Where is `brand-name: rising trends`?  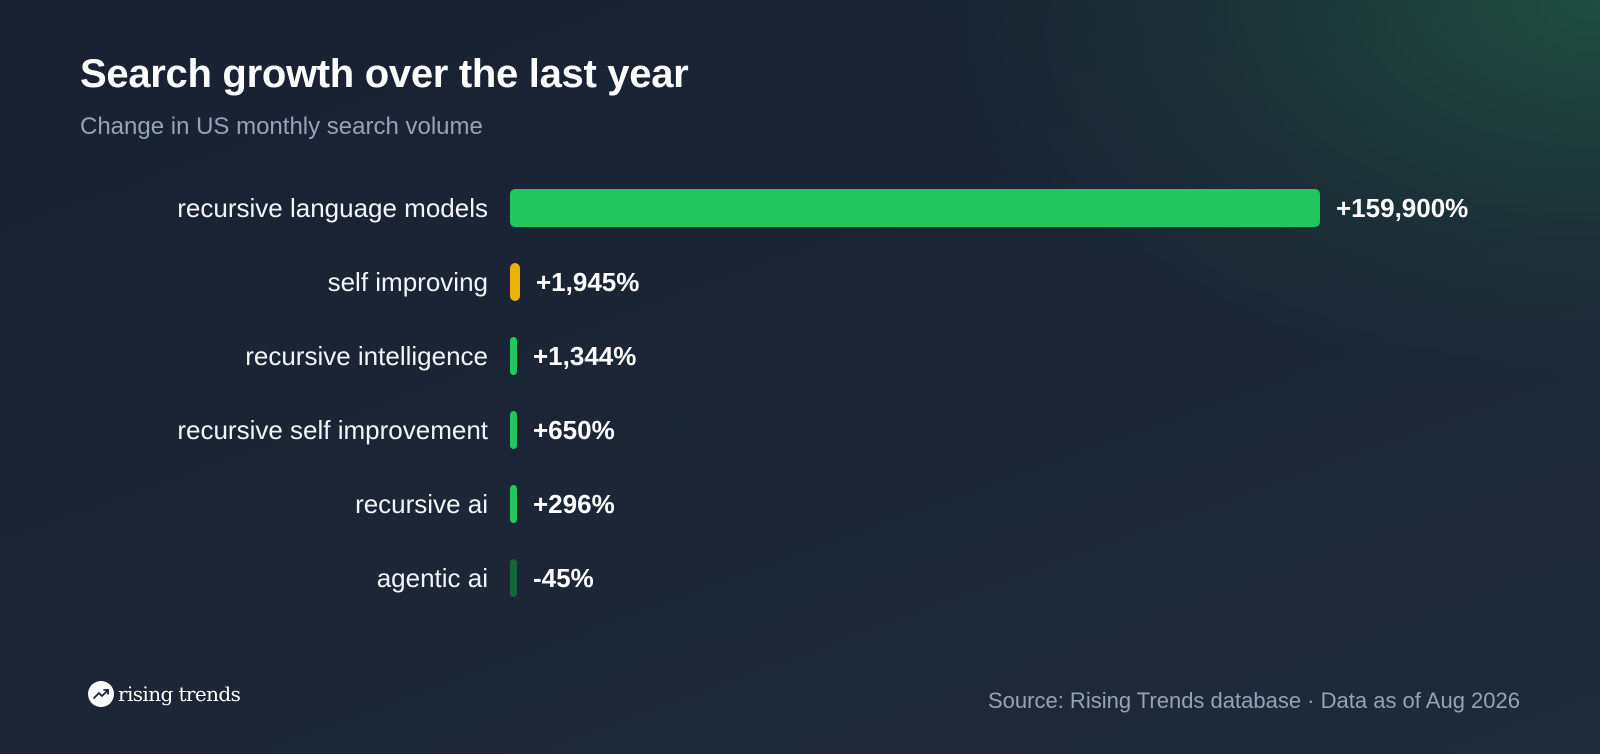 brand-name: rising trends is located at coordinates (179, 694).